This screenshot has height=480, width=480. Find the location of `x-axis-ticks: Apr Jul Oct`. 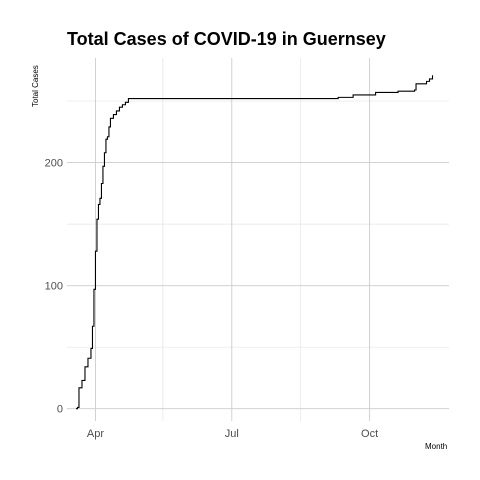

x-axis-ticks: Apr Jul Oct is located at coordinates (232, 434).